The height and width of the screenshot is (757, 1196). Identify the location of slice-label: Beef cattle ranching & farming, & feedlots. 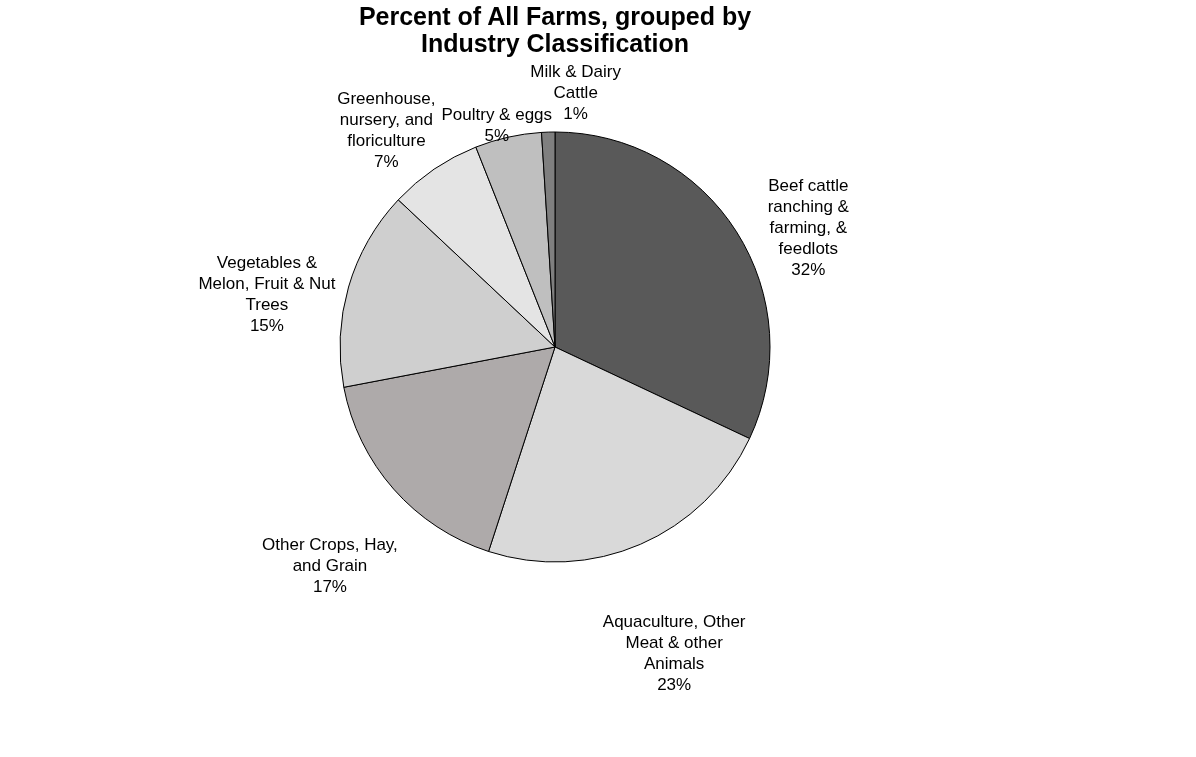
(808, 217).